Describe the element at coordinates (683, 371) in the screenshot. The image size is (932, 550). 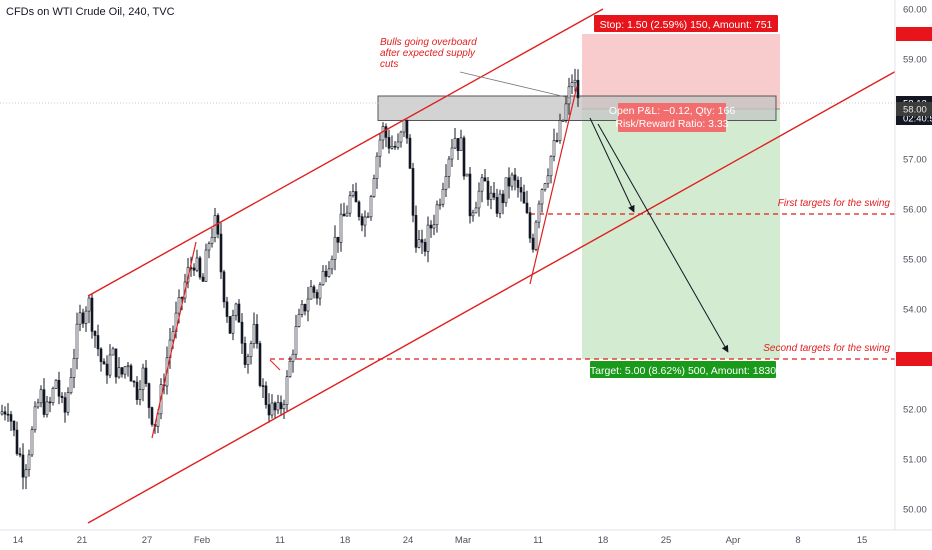
I see `target-label: Target: 5.00 (8.62%) 500, Amount: 1830` at that location.